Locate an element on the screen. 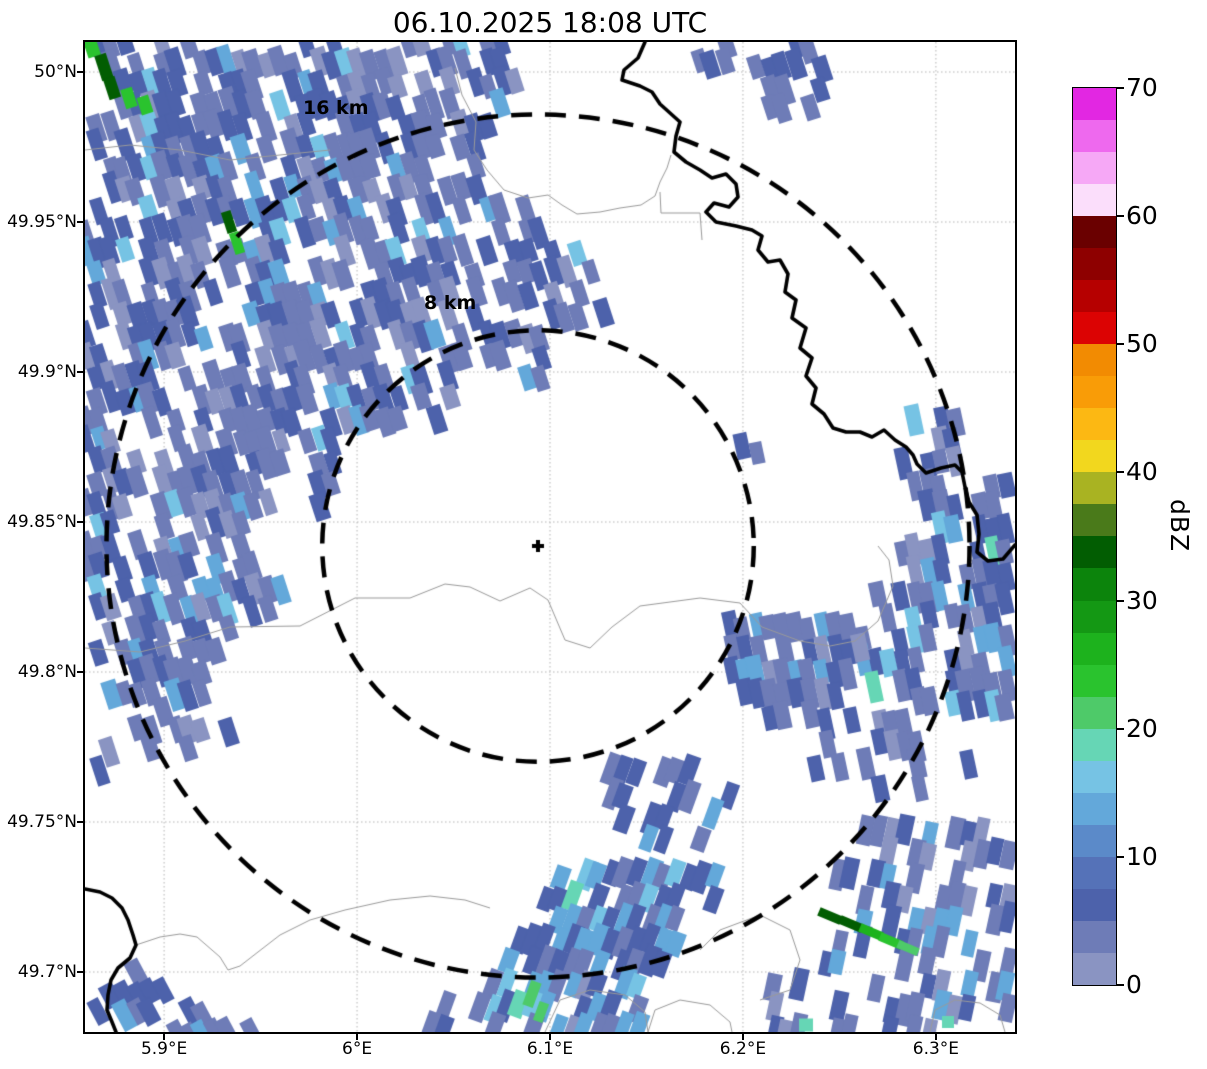 The image size is (1207, 1069). y-tick-label: 49.9°N is located at coordinates (47, 372).